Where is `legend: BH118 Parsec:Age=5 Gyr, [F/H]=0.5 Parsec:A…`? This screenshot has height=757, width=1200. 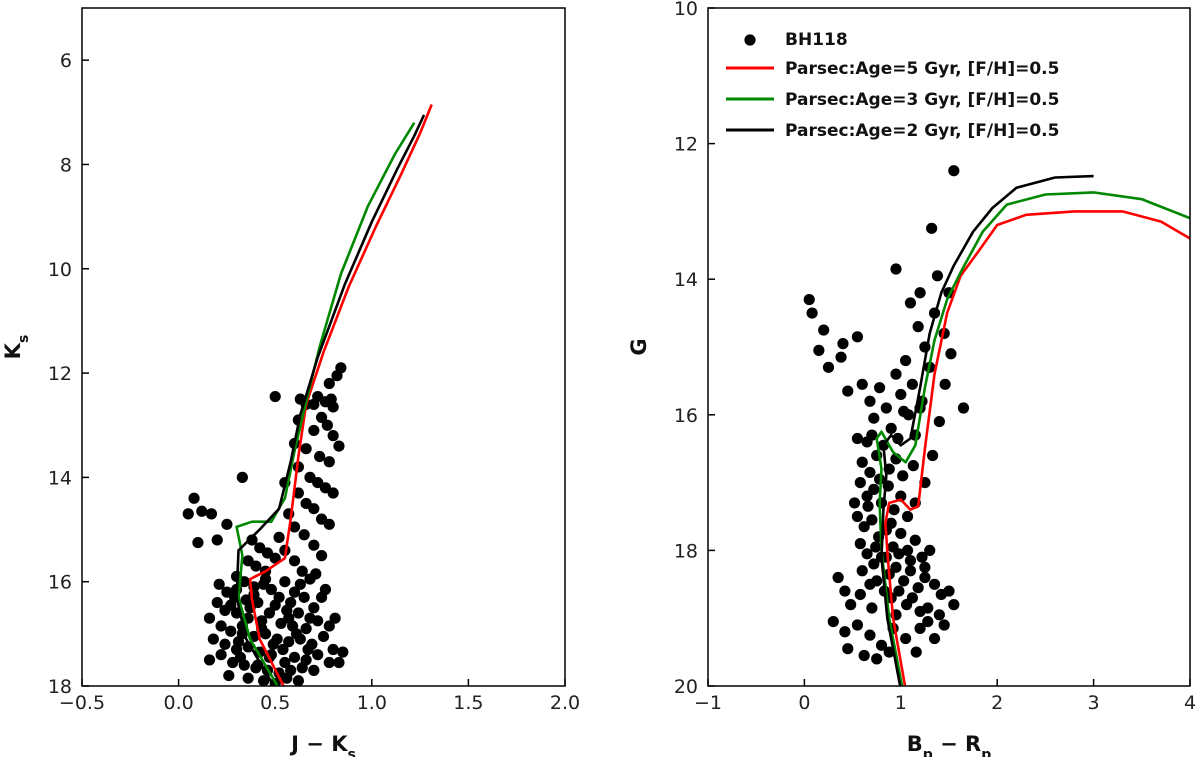
legend: BH118 Parsec:Age=5 Gyr, [F/H]=0.5 Parsec:A… is located at coordinates (892, 85).